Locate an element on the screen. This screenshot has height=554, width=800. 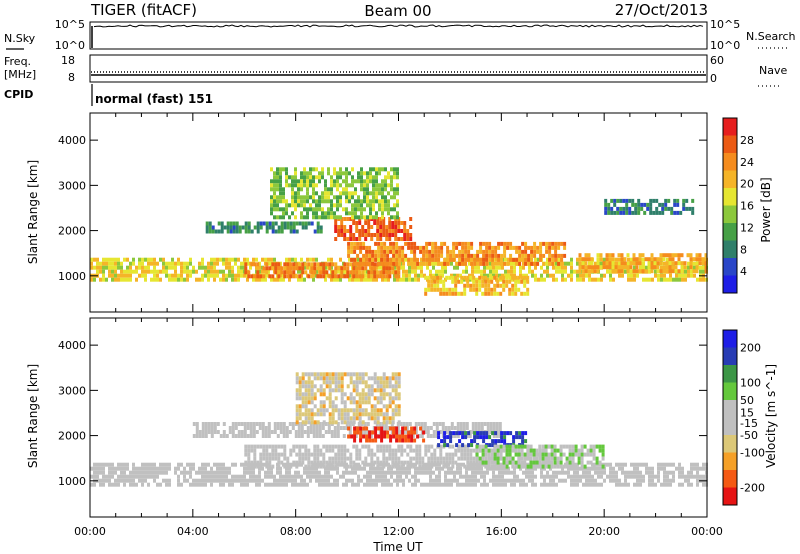
sky-tick-high: 10^5 is located at coordinates (70, 24).